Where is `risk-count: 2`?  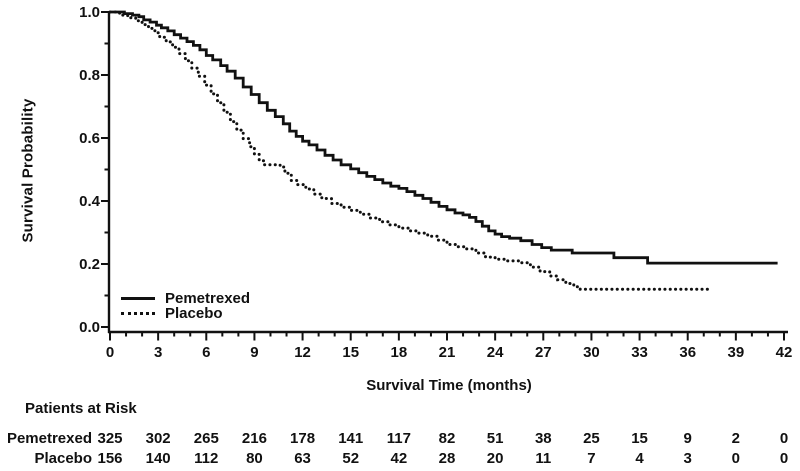
risk-count: 2 is located at coordinates (736, 438).